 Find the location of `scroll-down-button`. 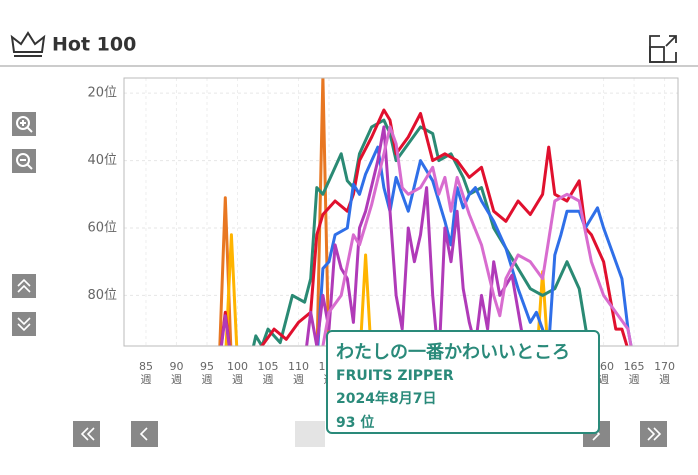

scroll-down-button is located at coordinates (24, 324).